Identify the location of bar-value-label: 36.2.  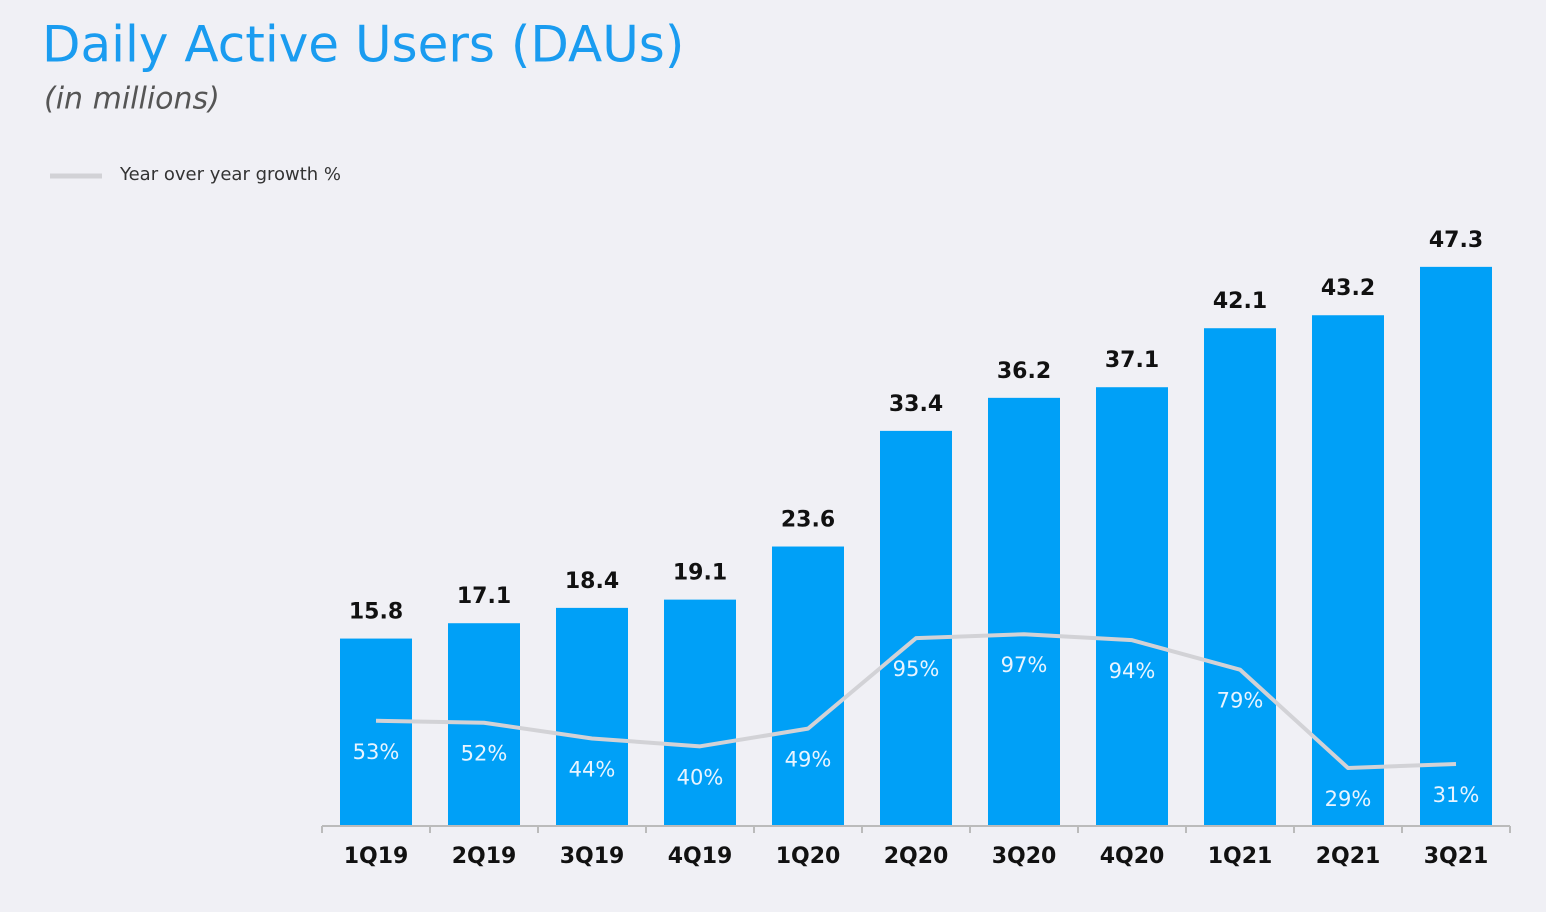
(1024, 371).